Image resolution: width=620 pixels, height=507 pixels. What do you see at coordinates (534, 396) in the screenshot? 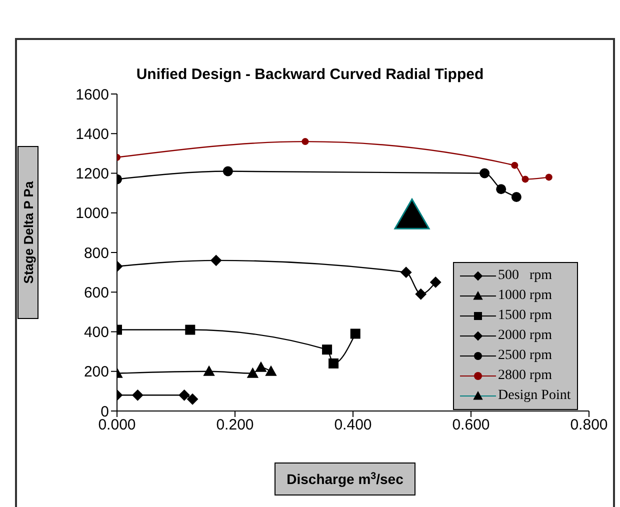
I see `legend-label: Design Point` at bounding box center [534, 396].